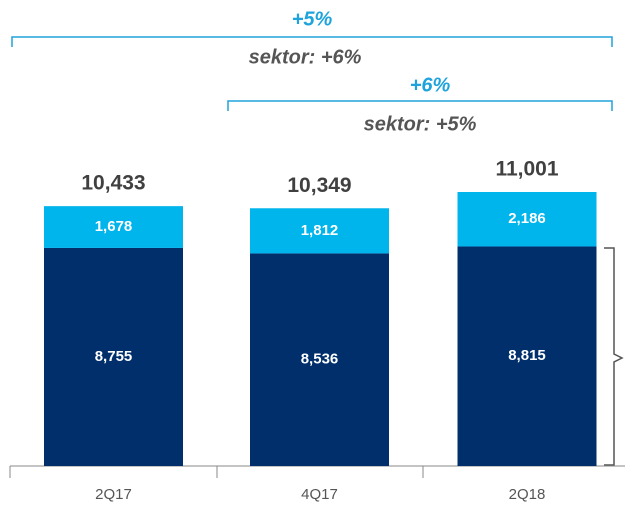 Image resolution: width=625 pixels, height=508 pixels. I want to click on segment-label: 1,678, so click(114, 226).